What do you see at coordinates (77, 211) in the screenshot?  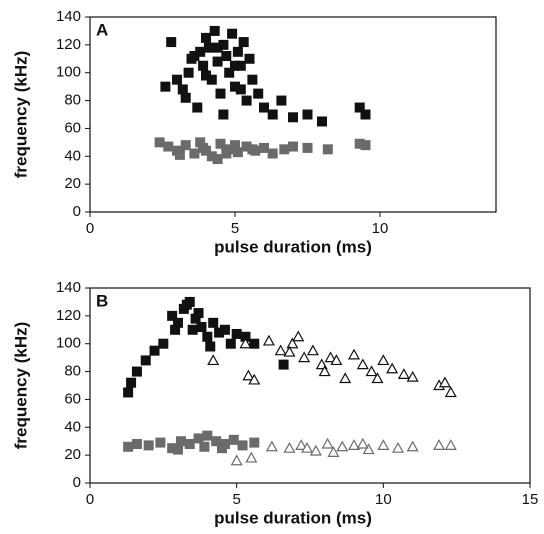 I see `y-tick-label: 0` at bounding box center [77, 211].